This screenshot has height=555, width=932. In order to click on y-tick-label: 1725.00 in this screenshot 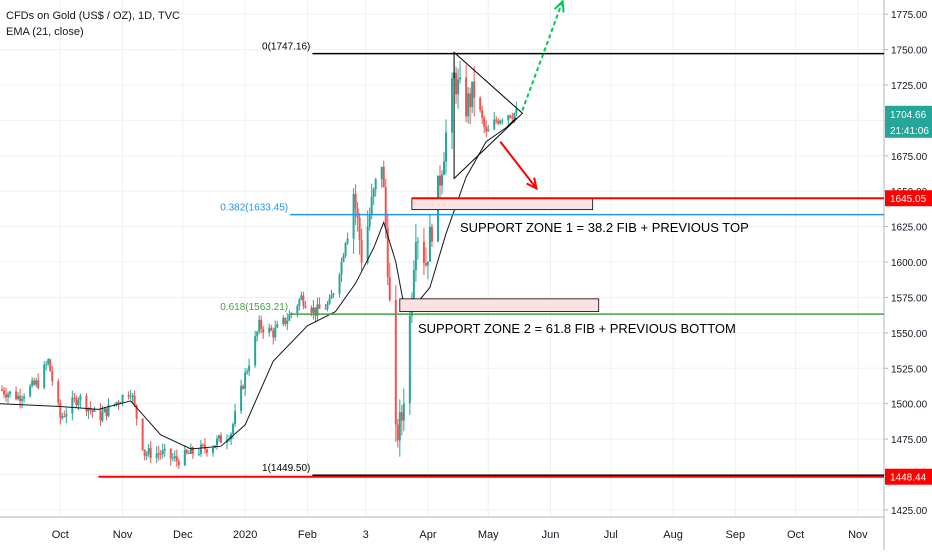, I will do `click(909, 86)`.